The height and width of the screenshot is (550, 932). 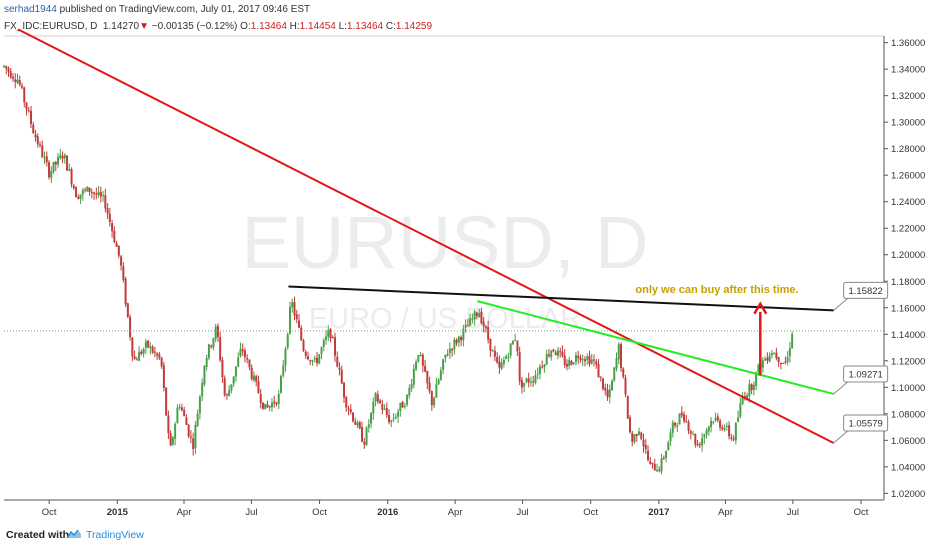 What do you see at coordinates (908, 467) in the screenshot?
I see `price-tick-label: 1.04000` at bounding box center [908, 467].